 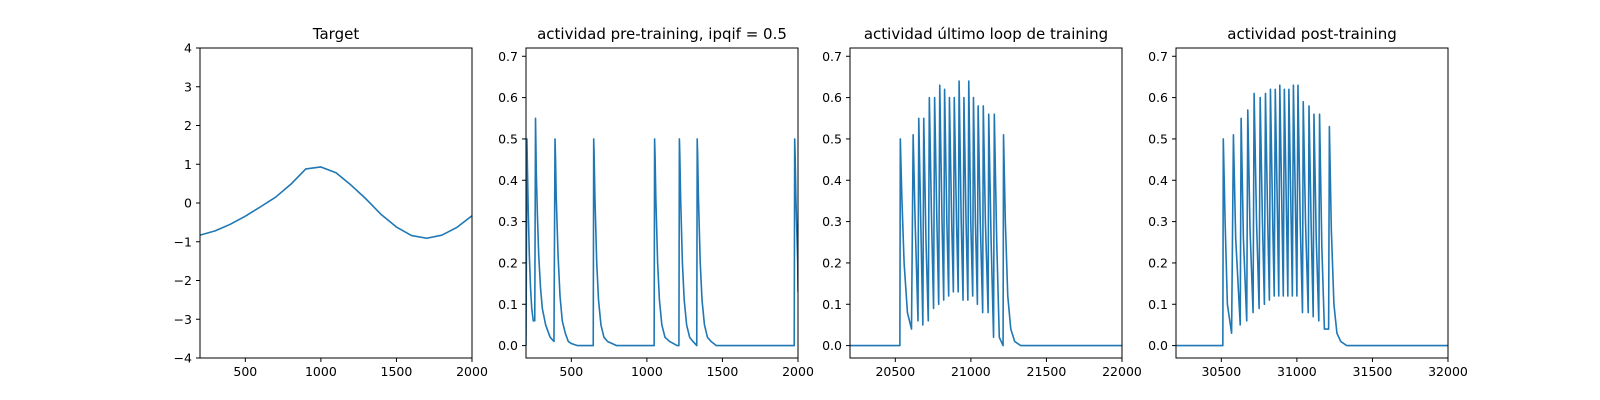 What do you see at coordinates (183, 280) in the screenshot?
I see `y-tick-label: −2` at bounding box center [183, 280].